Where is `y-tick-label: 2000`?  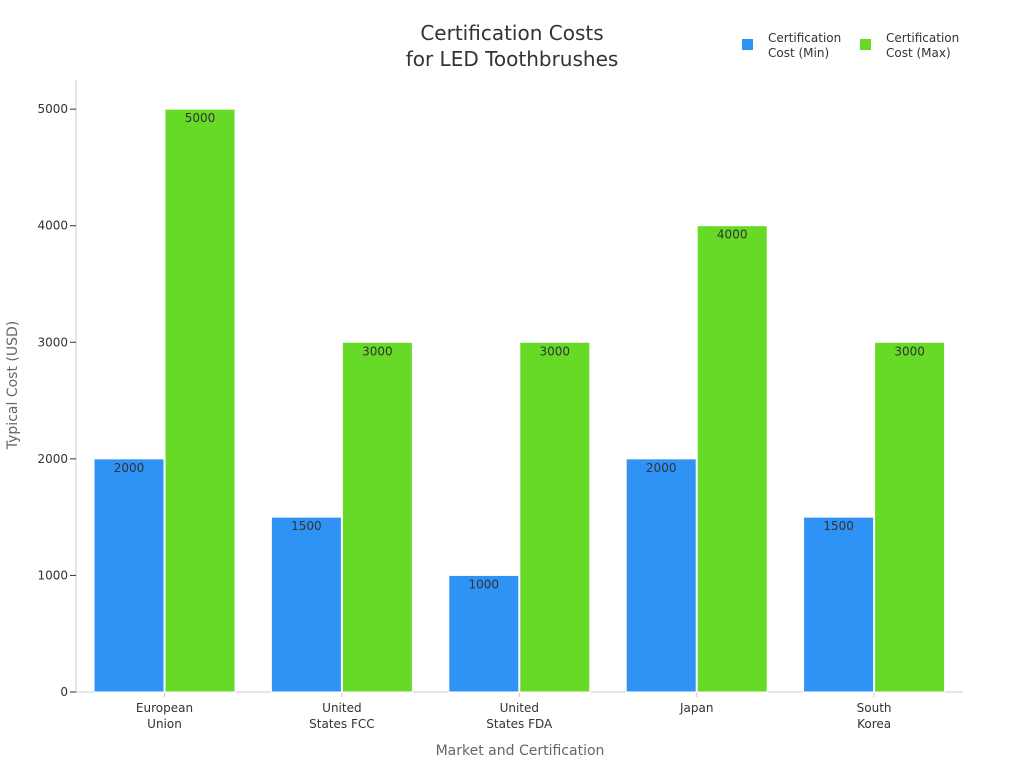 y-tick-label: 2000 is located at coordinates (52, 459).